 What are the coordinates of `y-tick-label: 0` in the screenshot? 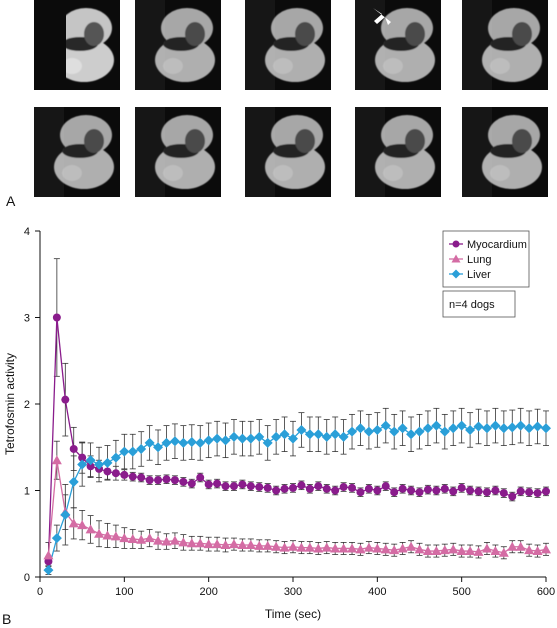 It's located at (27, 578).